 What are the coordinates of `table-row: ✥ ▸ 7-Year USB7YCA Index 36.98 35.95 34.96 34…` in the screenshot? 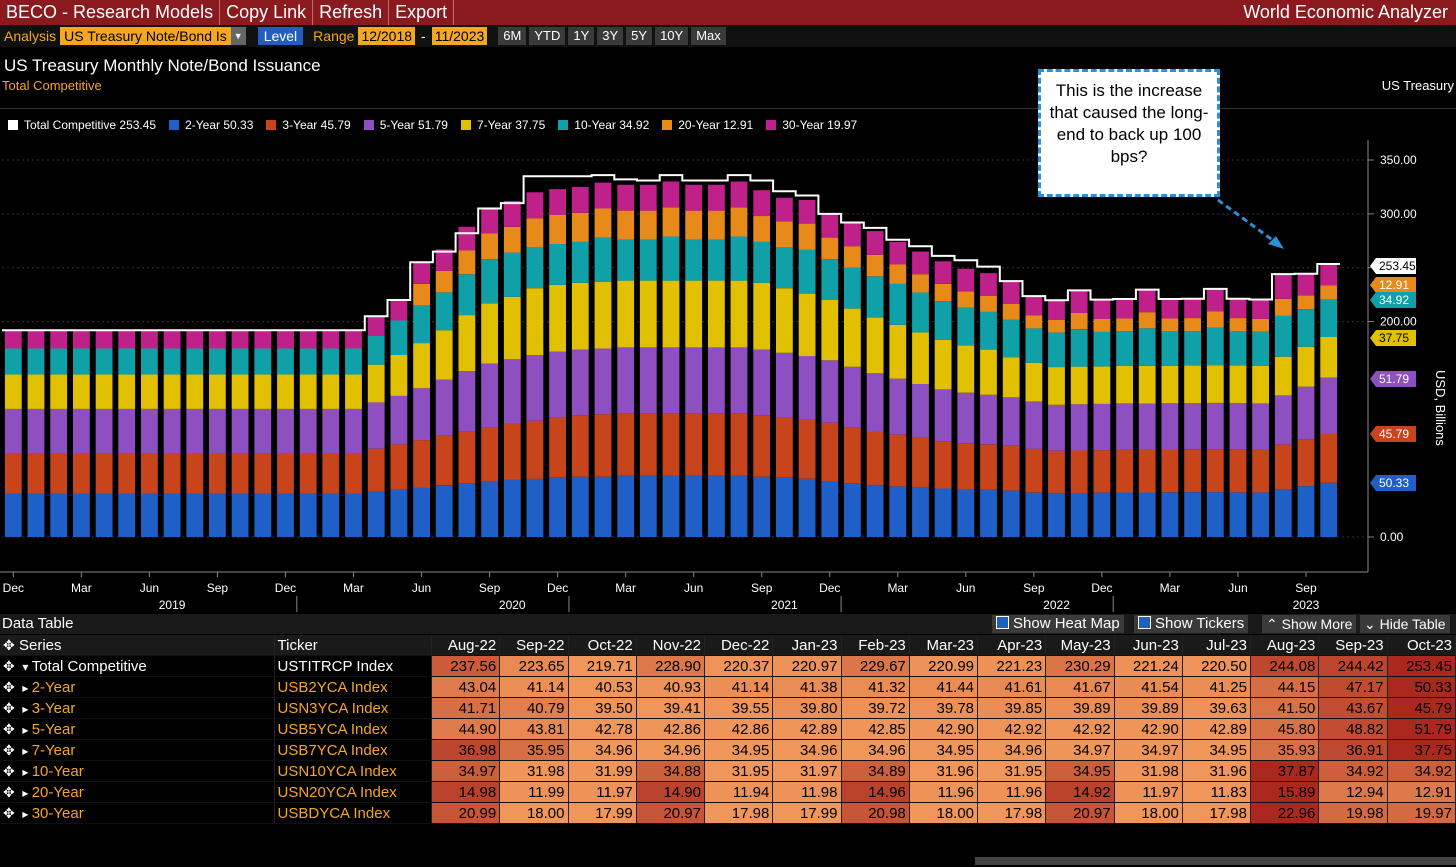 It's located at (728, 750).